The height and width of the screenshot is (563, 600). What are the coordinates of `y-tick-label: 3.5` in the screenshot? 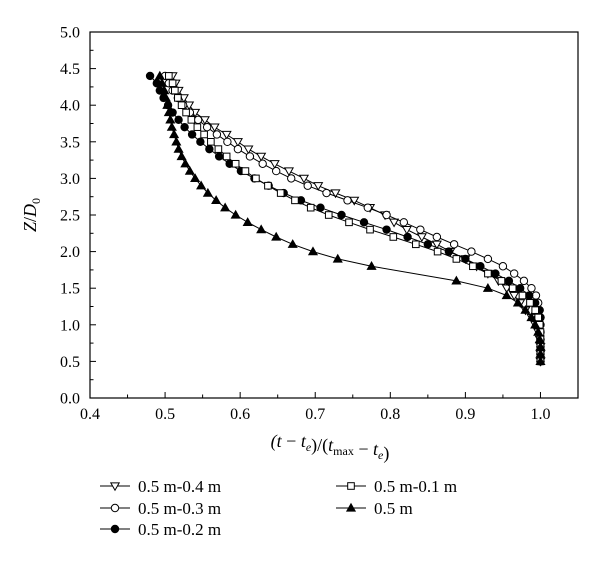 It's located at (70, 142).